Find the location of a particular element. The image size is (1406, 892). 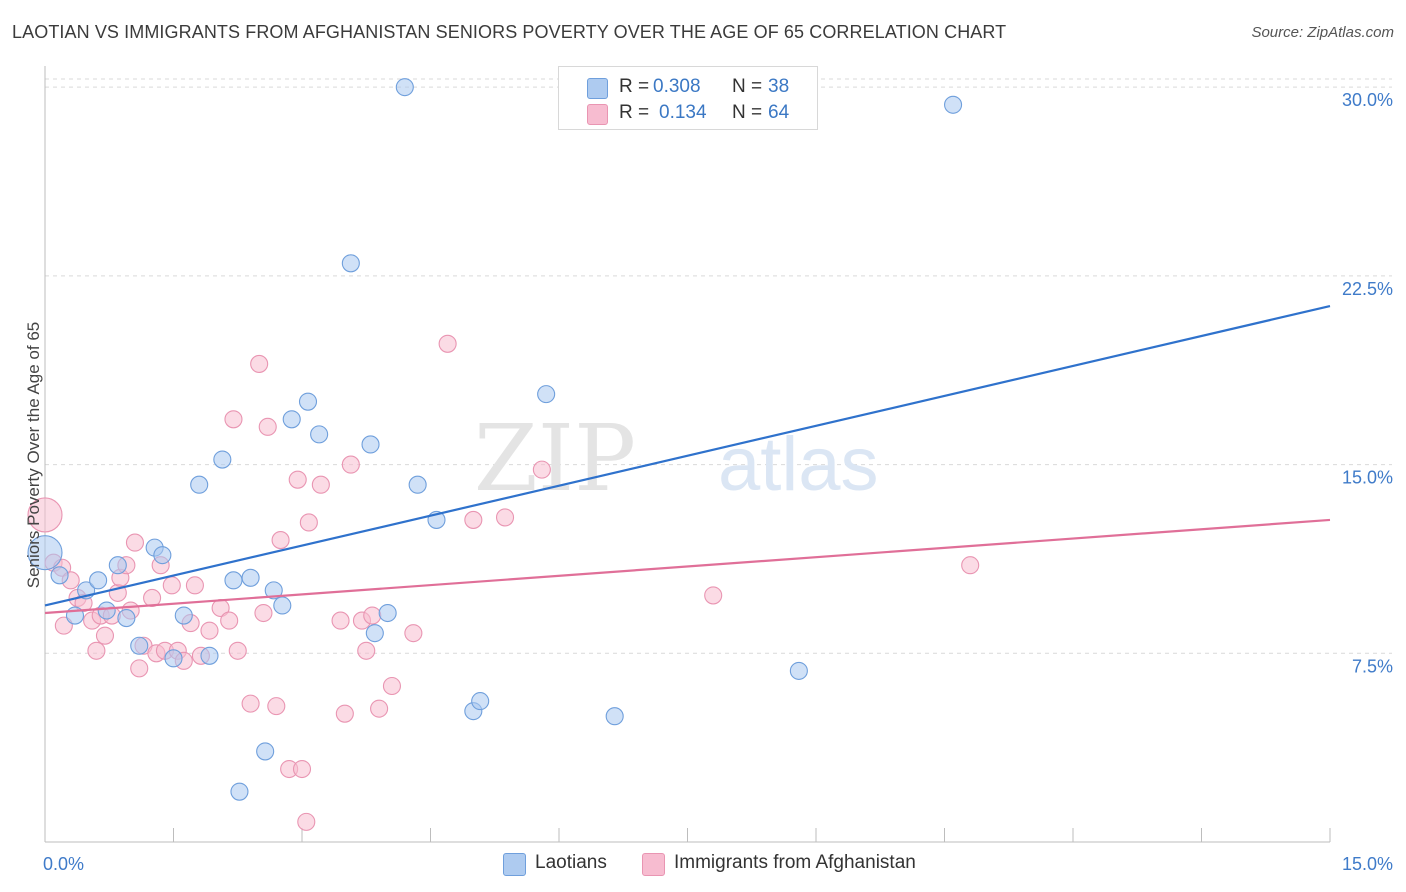

afghanistan-trend-line is located at coordinates (687, 566).